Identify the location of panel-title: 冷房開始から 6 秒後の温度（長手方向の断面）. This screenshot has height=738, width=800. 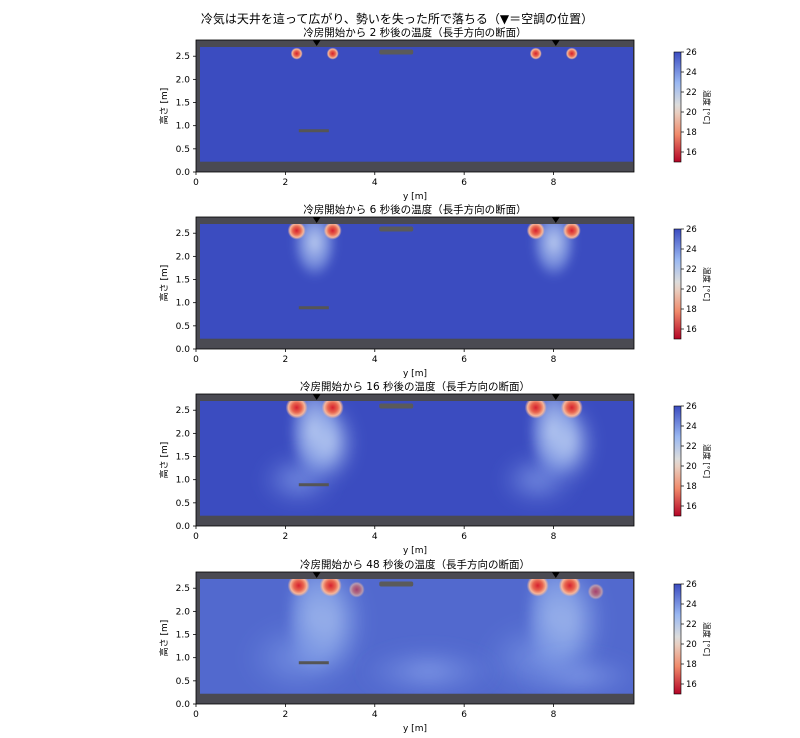
(414, 209).